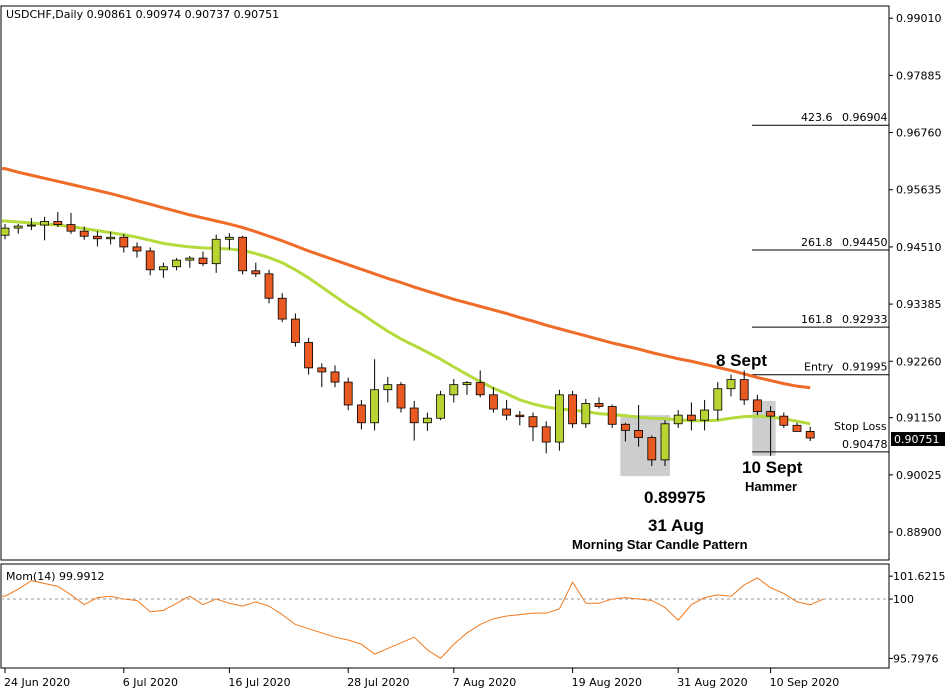 This screenshot has width=952, height=692. What do you see at coordinates (484, 682) in the screenshot?
I see `date-tick-label: 7 Aug 2020` at bounding box center [484, 682].